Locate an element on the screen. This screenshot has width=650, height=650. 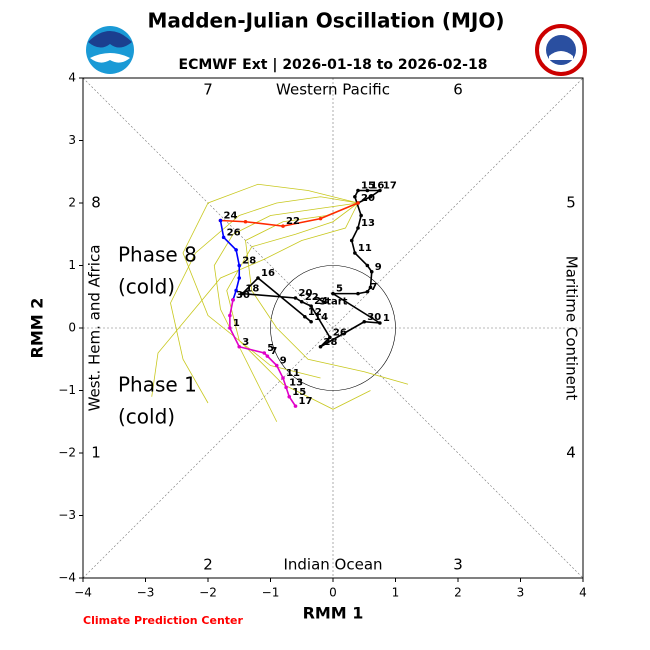
annotation: Phase 1 is located at coordinates (157, 385).